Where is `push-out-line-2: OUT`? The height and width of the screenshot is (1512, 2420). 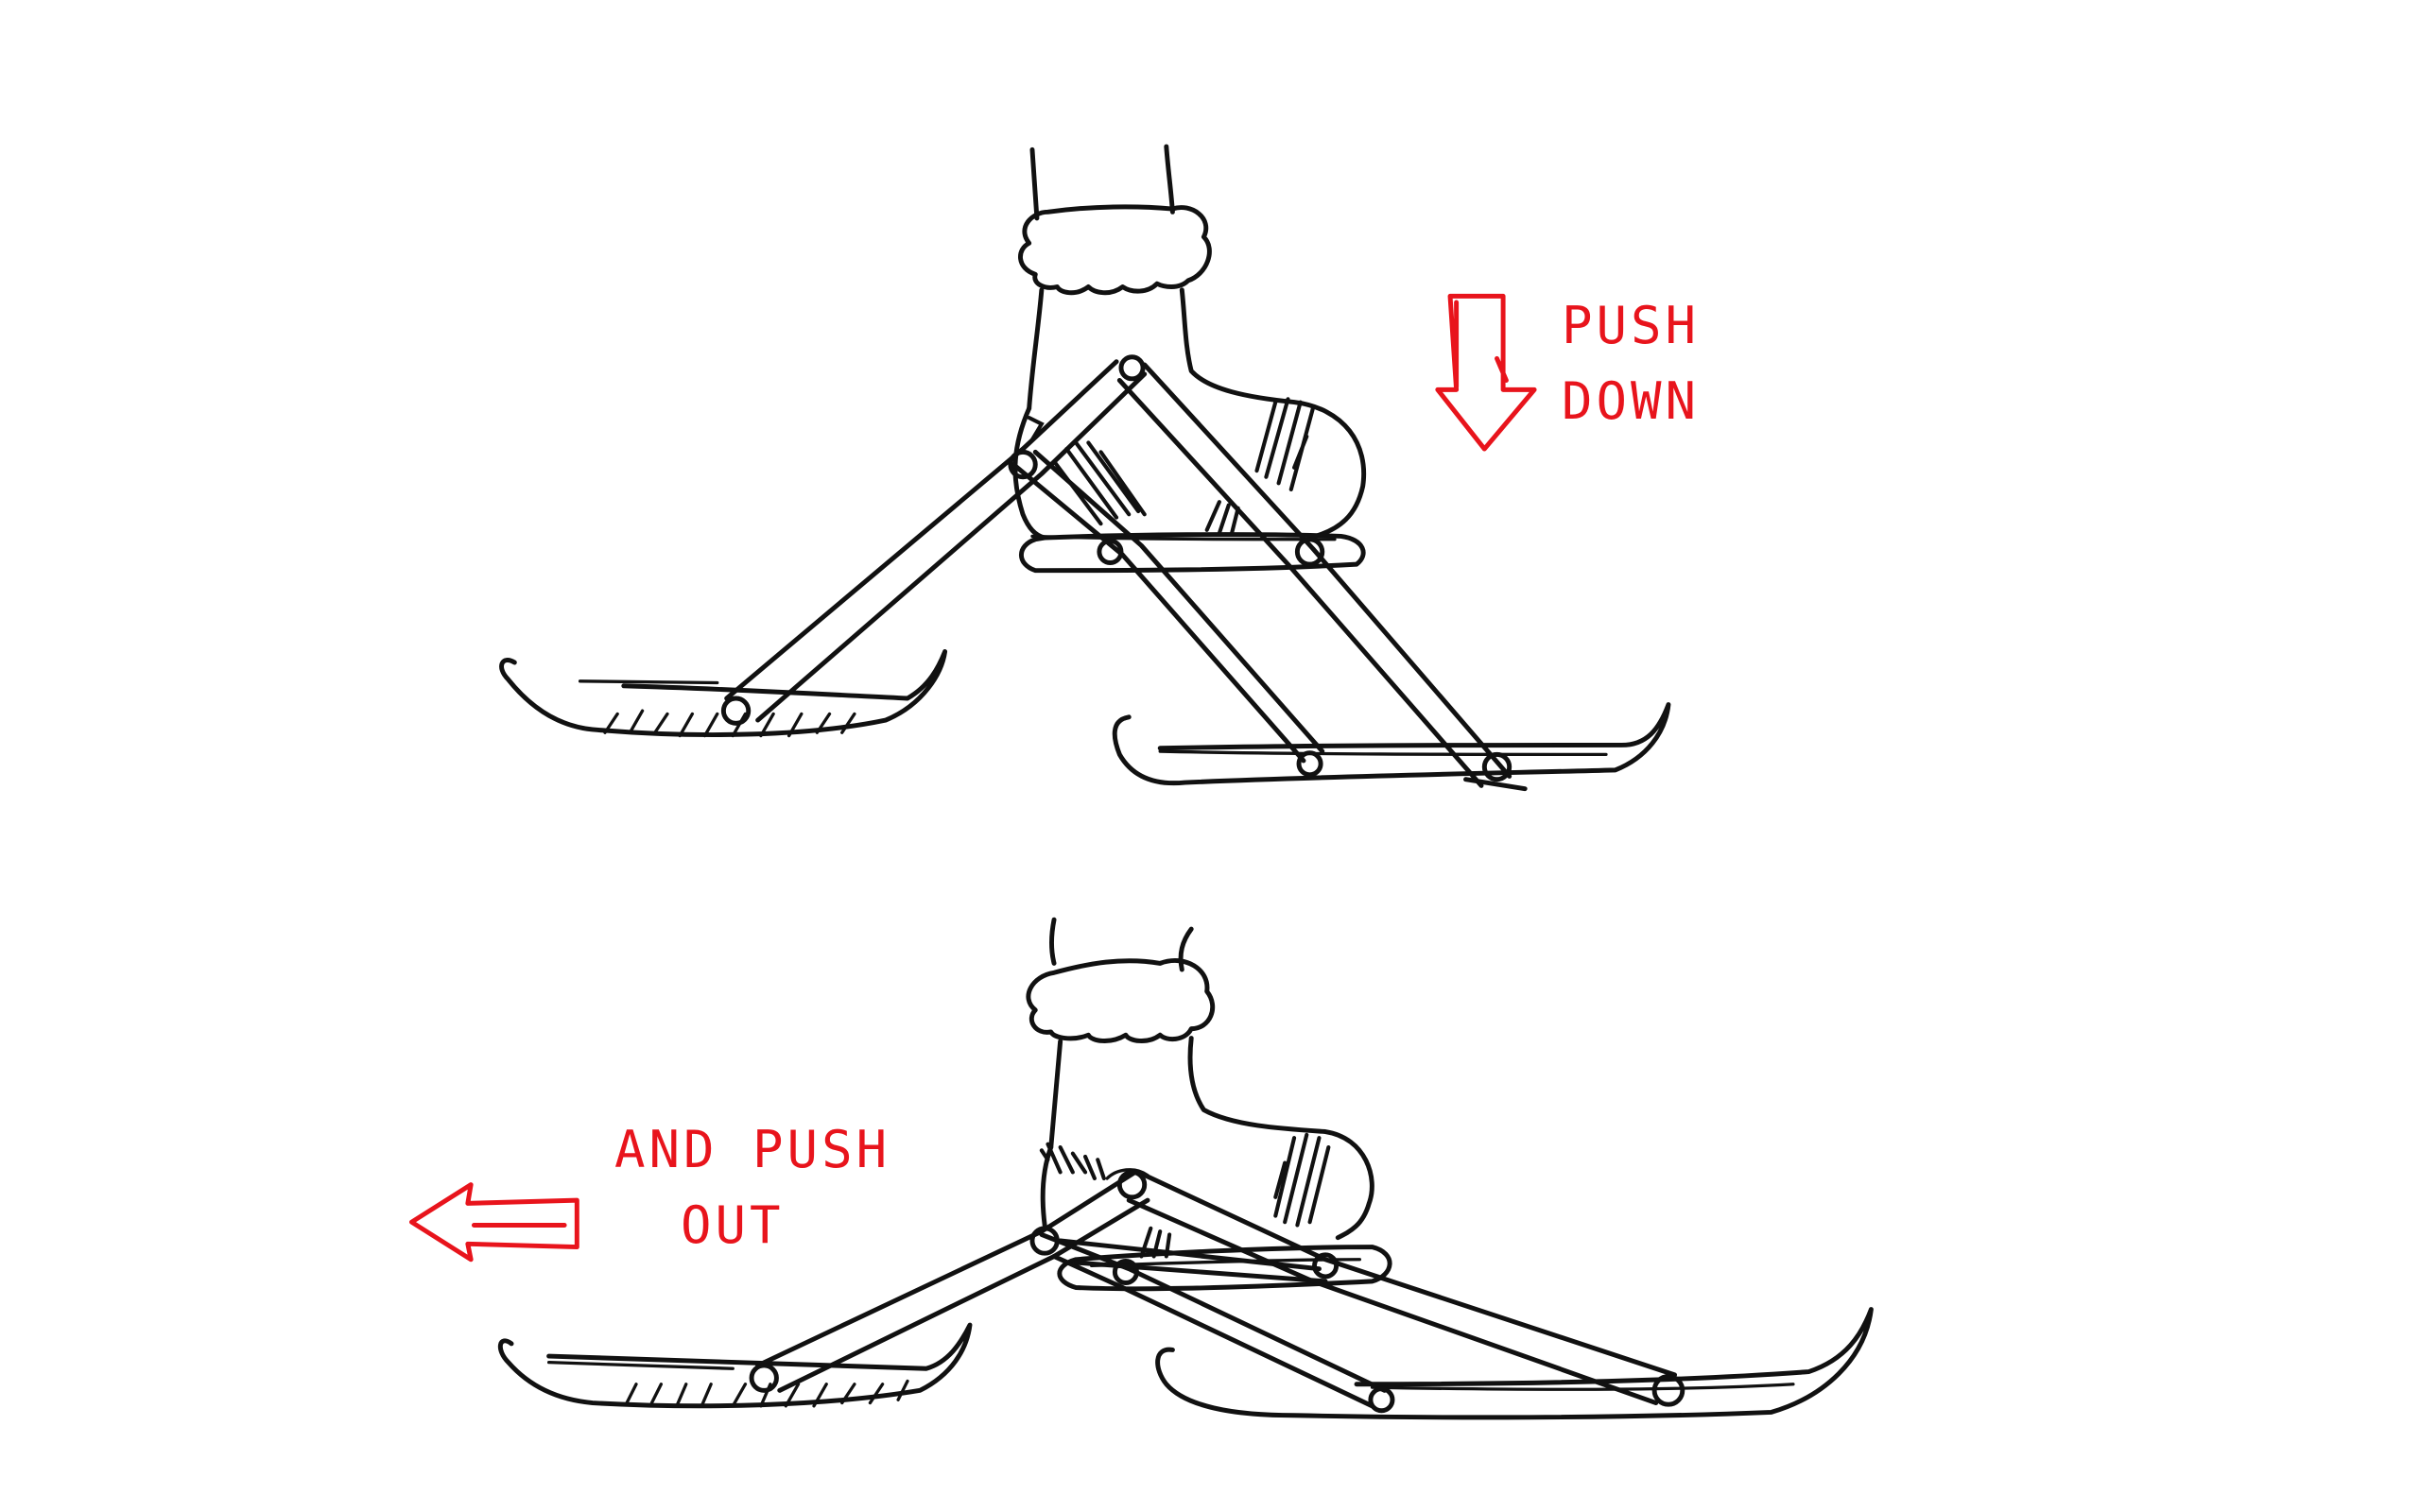
push-out-line-2: OUT is located at coordinates (733, 1225).